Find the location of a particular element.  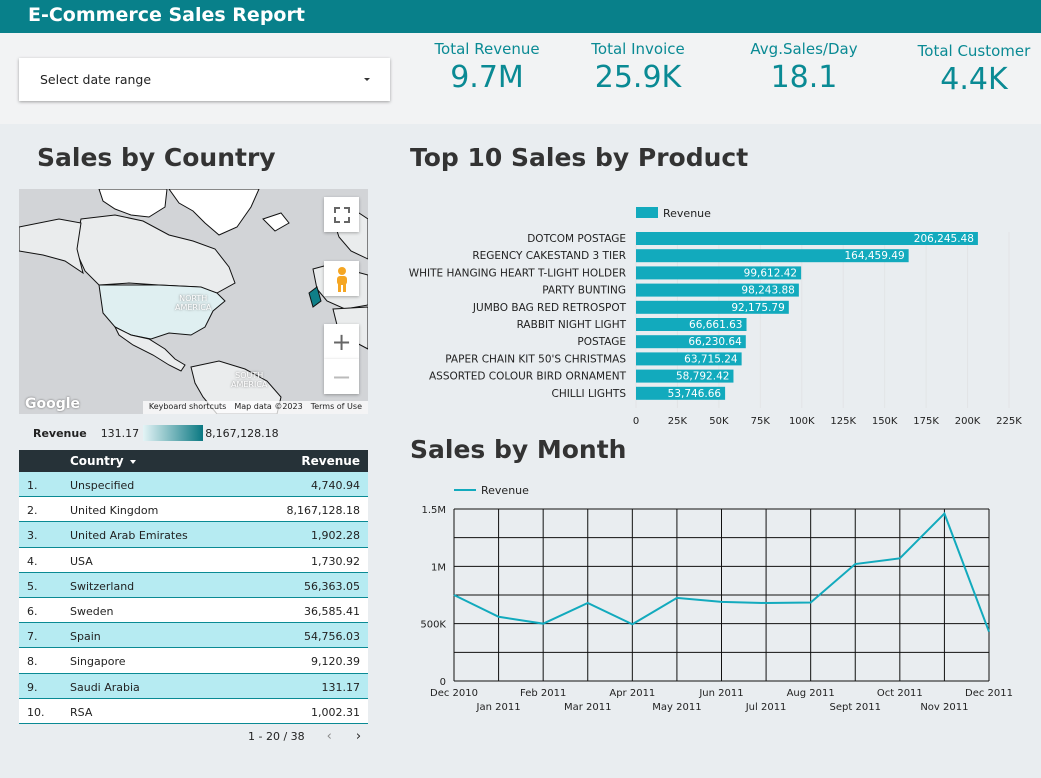

bar-category-label: CHILLI LIGHTS is located at coordinates (588, 394).